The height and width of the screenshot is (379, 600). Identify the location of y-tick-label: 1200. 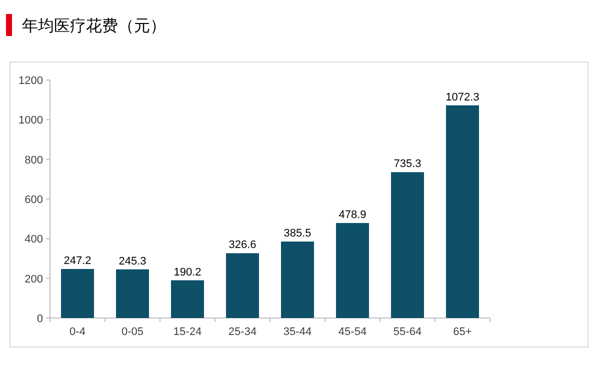
(30, 81).